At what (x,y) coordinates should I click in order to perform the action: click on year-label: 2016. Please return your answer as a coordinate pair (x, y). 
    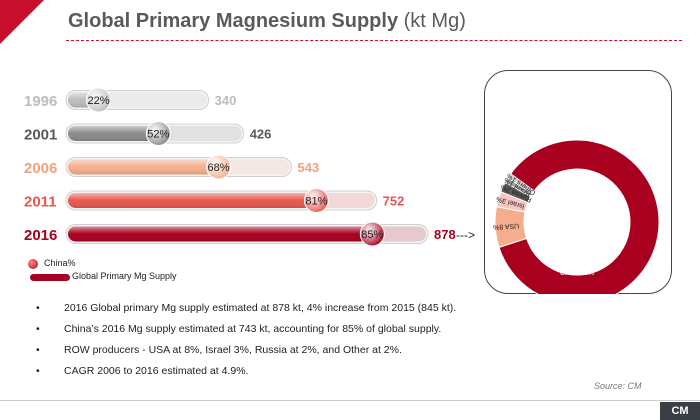
    Looking at the image, I should click on (40, 235).